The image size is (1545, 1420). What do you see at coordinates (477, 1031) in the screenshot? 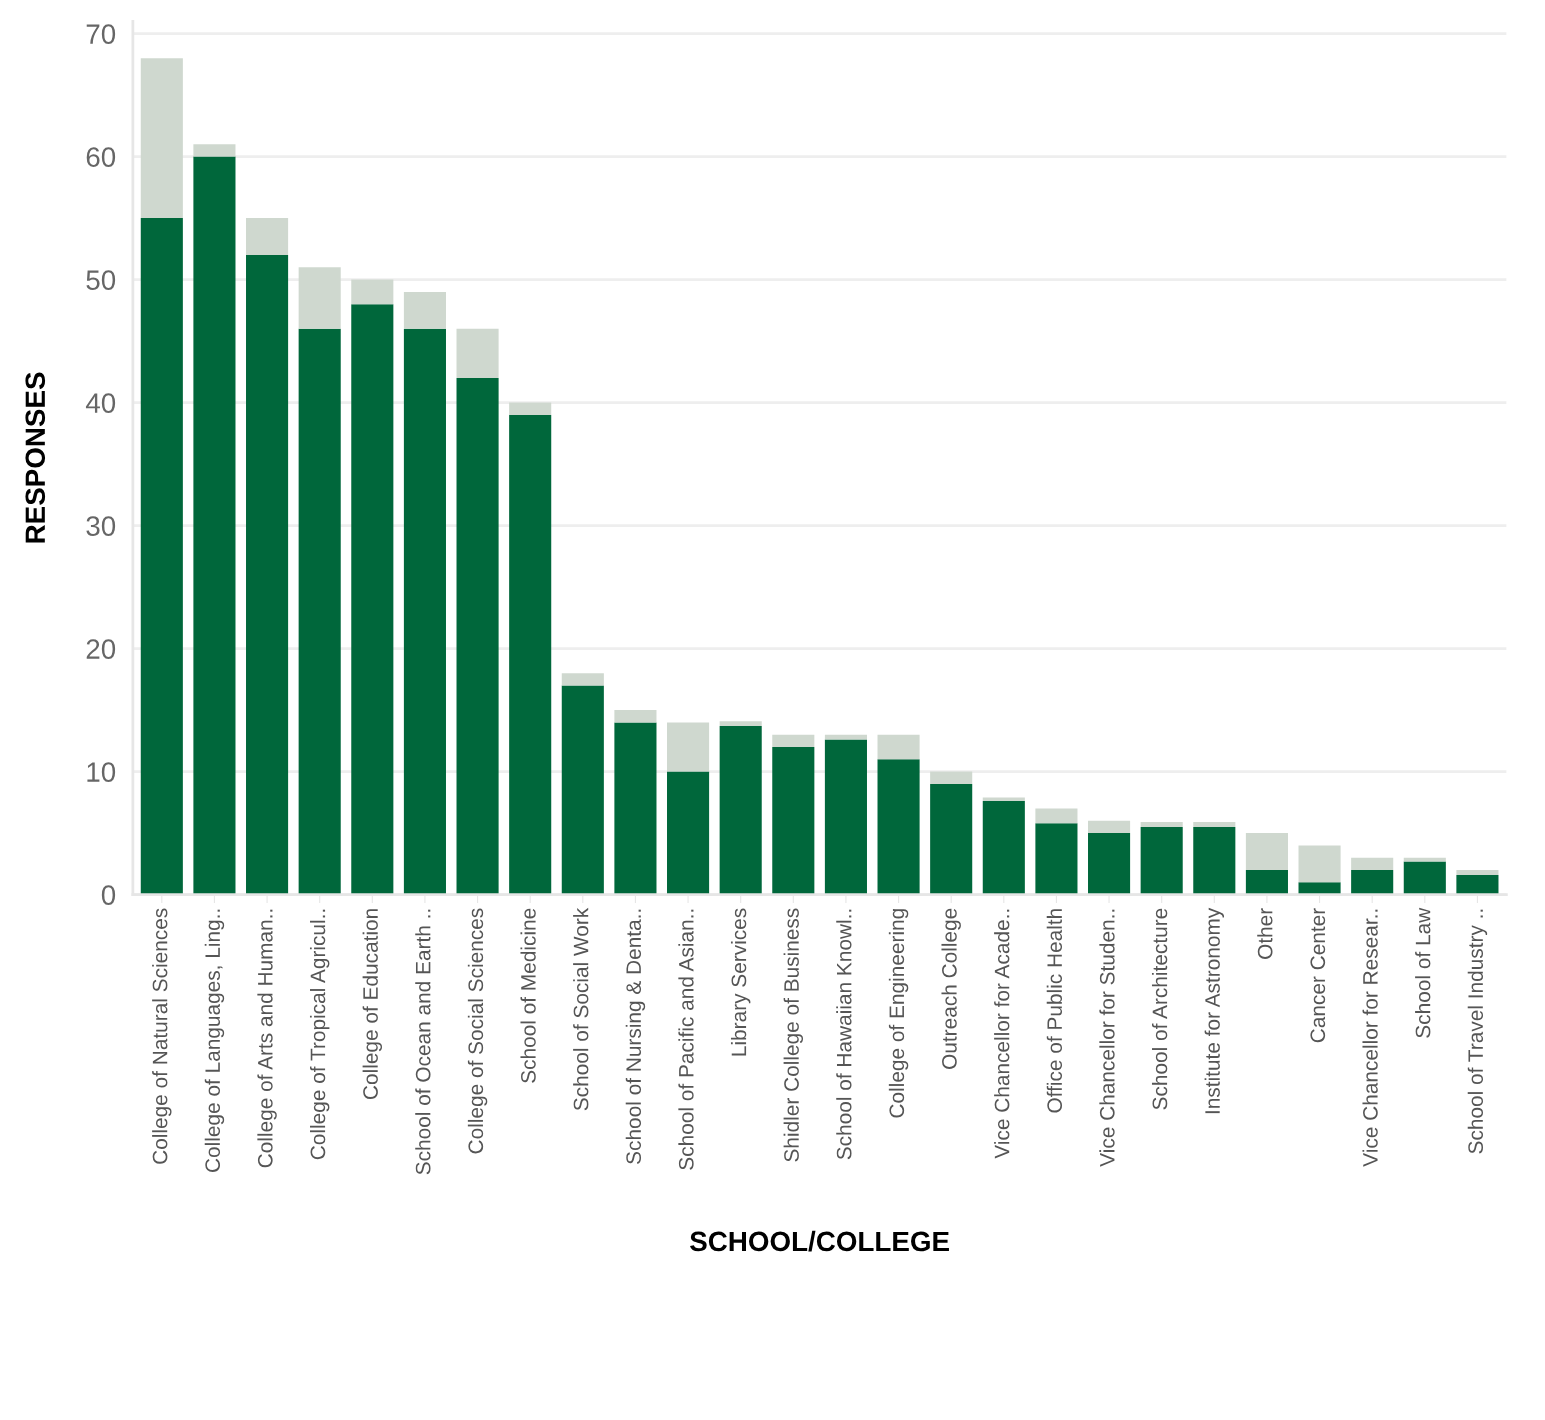
I see `x-tick-label: College of Social Sciences` at bounding box center [477, 1031].